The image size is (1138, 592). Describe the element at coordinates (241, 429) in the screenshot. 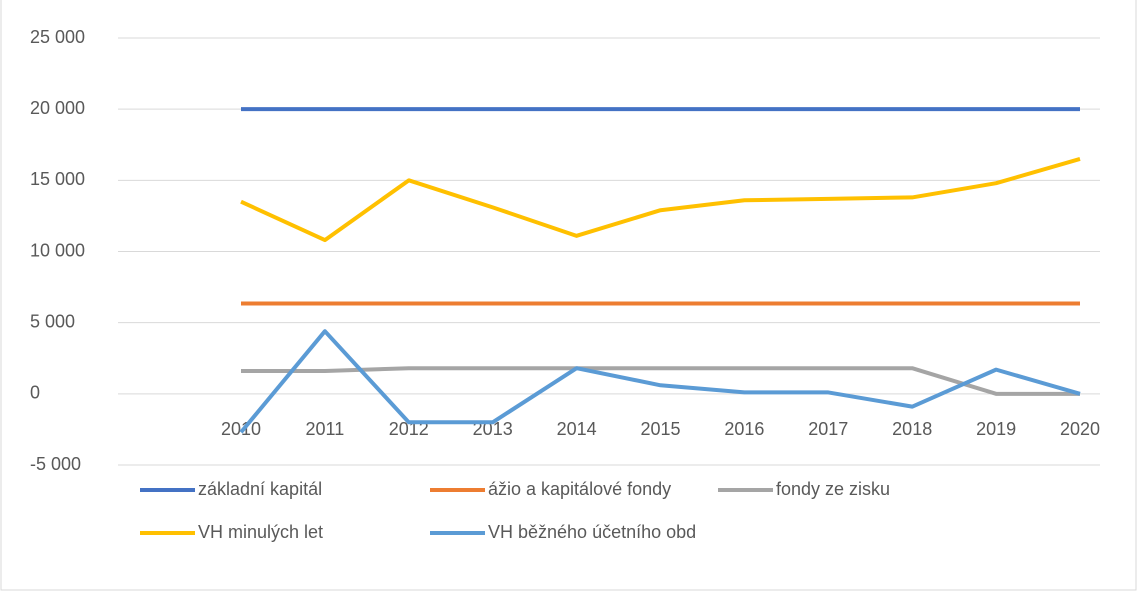

I see `x-tick-label: 2010` at that location.